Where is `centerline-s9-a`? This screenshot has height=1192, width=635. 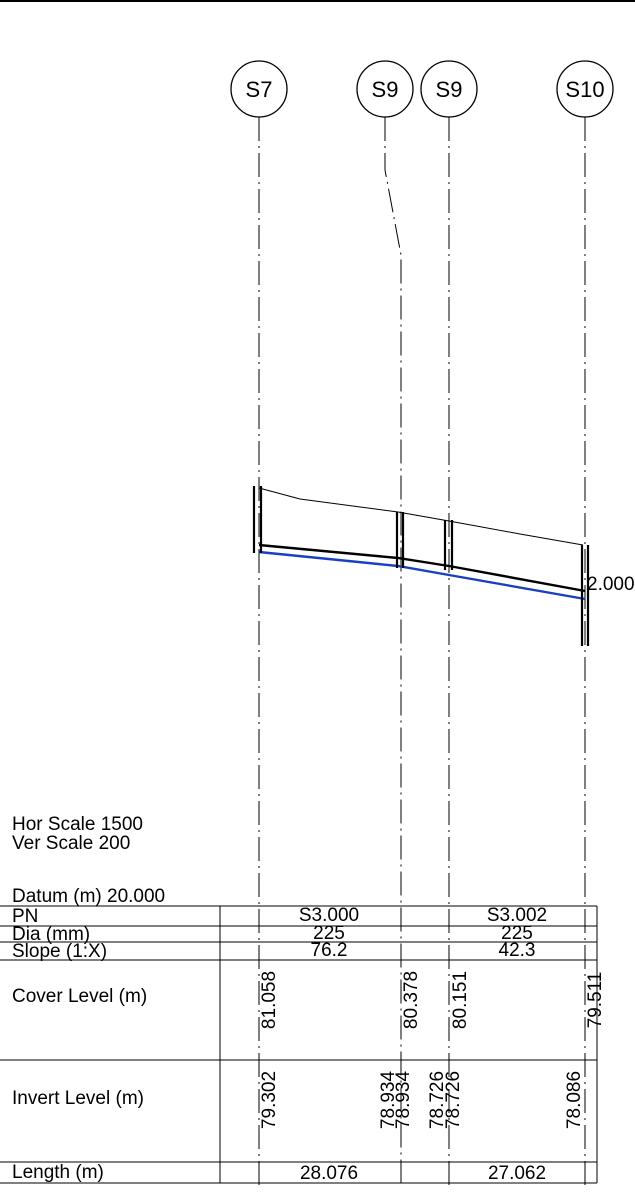
centerline-s9-a is located at coordinates (393, 652).